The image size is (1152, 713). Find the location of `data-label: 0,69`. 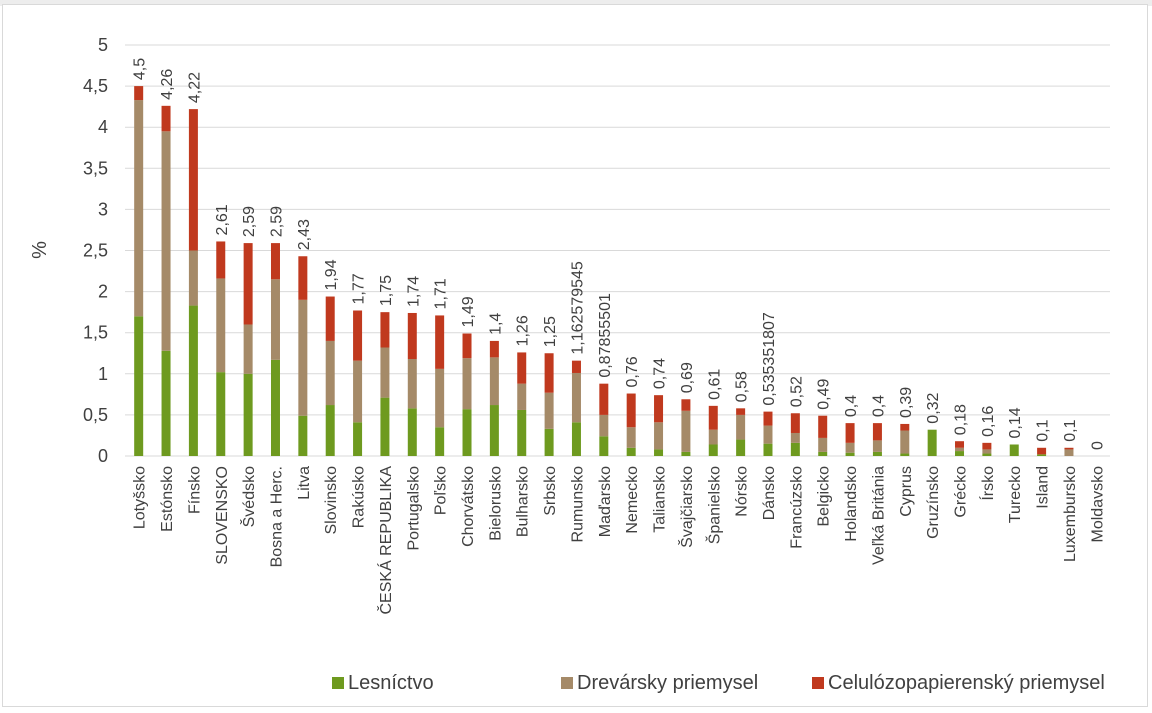

data-label: 0,69 is located at coordinates (687, 377).